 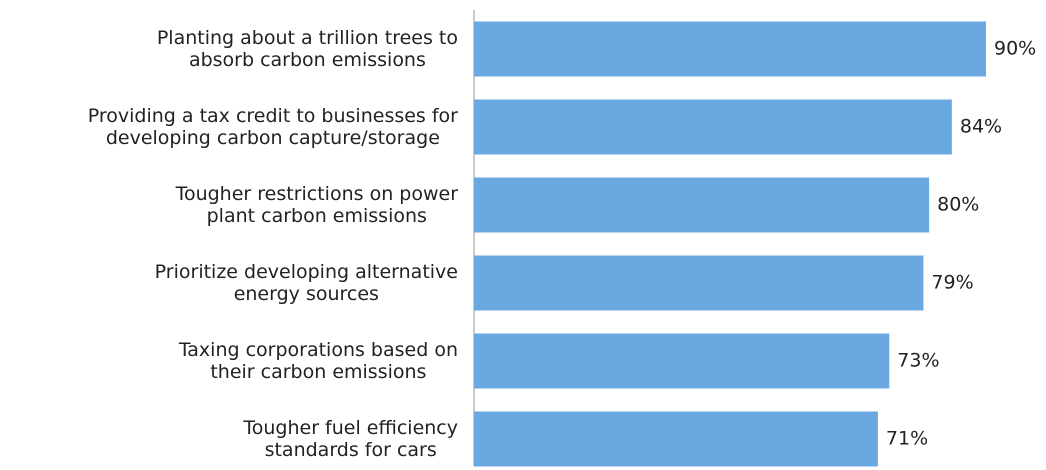 I want to click on value-label: 73%, so click(x=918, y=361).